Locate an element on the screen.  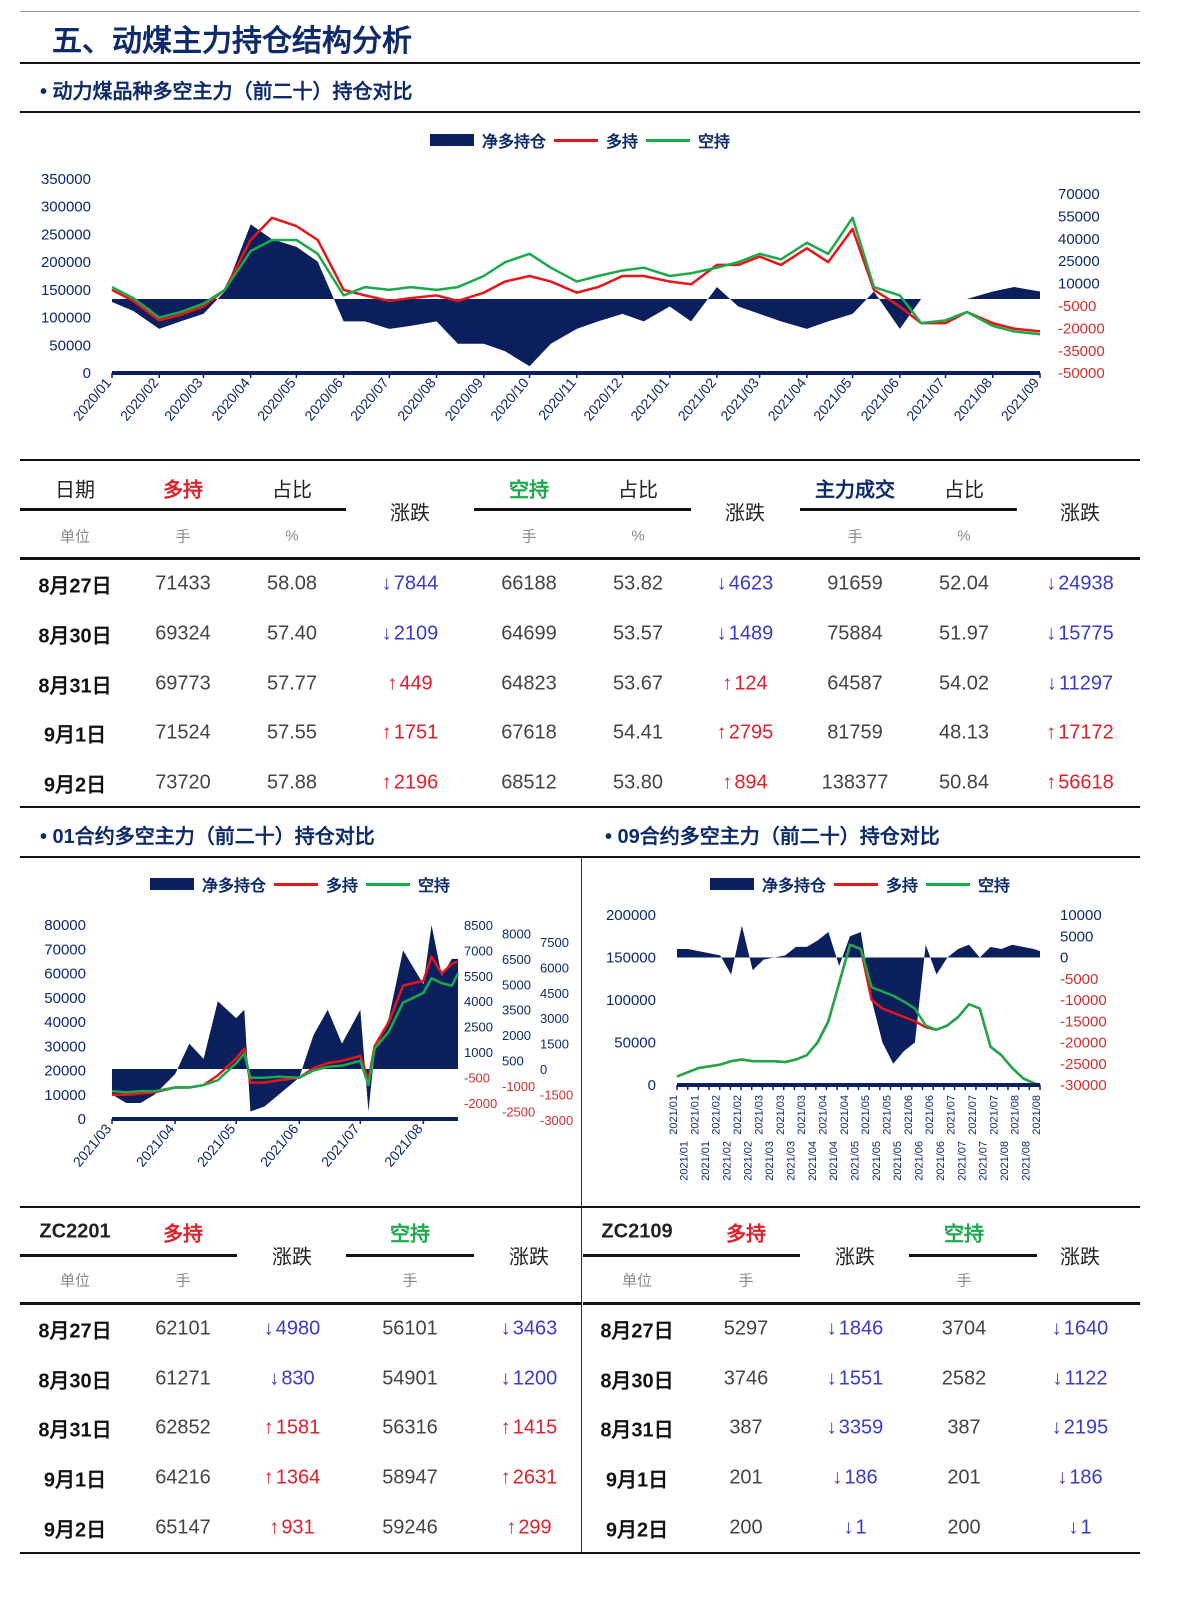
x-tick-label: 2021/08 is located at coordinates (1016, 1115).